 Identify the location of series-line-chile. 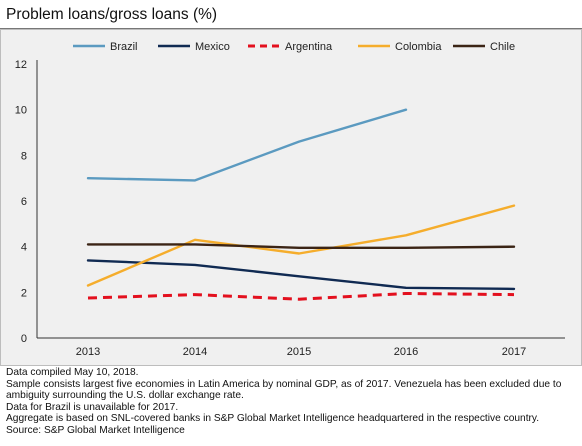
(301, 246).